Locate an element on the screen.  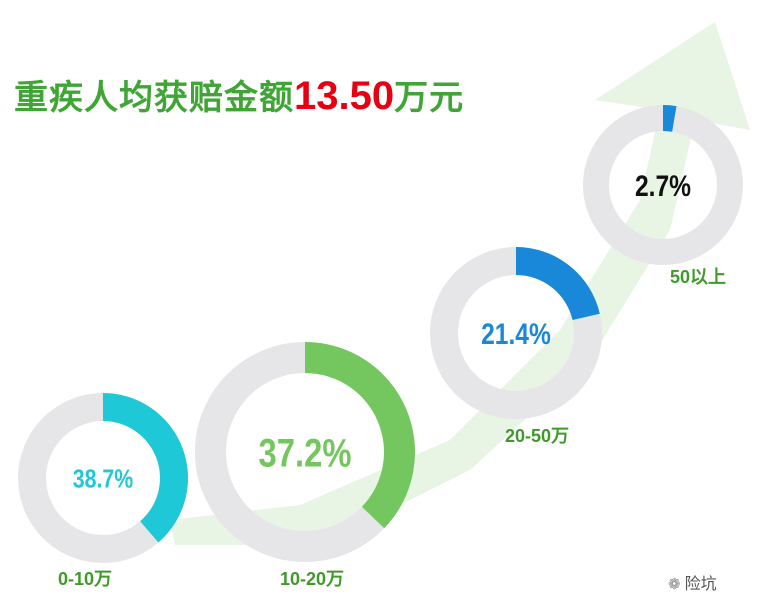
wechat-icon: ❁ is located at coordinates (674, 584).